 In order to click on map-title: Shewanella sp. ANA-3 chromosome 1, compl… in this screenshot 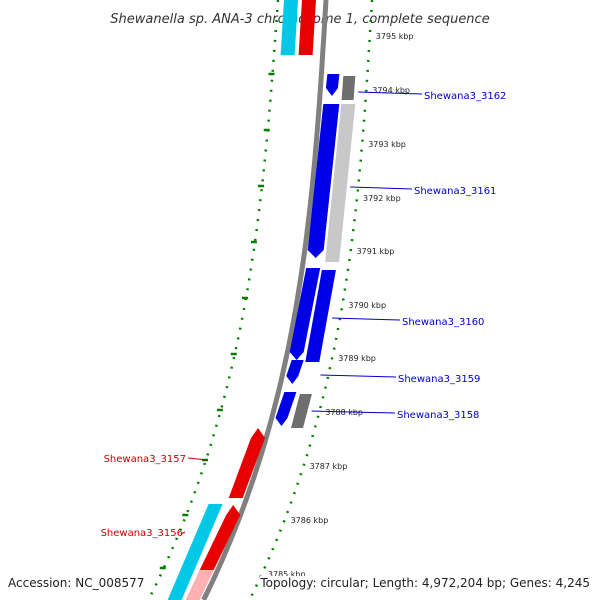, I will do `click(299, 19)`.